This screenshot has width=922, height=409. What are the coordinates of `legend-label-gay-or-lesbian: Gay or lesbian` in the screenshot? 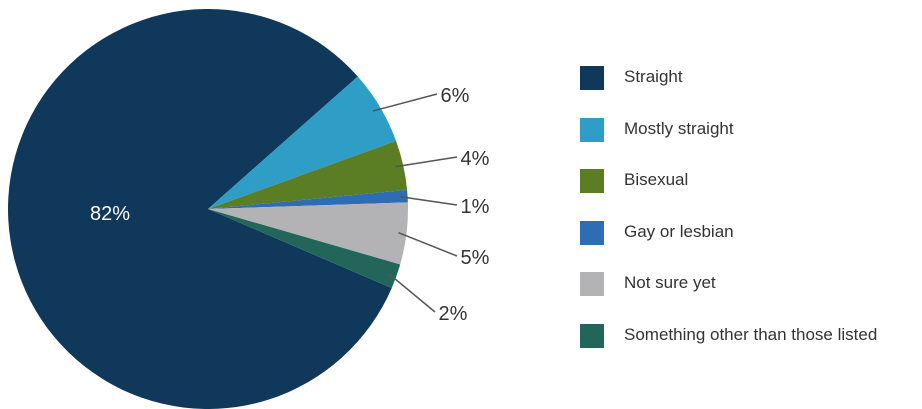 It's located at (679, 231).